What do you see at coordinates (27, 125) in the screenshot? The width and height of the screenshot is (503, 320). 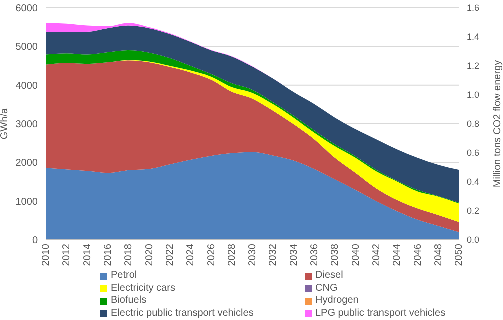 I see `y-tick-label: 3000` at bounding box center [27, 125].